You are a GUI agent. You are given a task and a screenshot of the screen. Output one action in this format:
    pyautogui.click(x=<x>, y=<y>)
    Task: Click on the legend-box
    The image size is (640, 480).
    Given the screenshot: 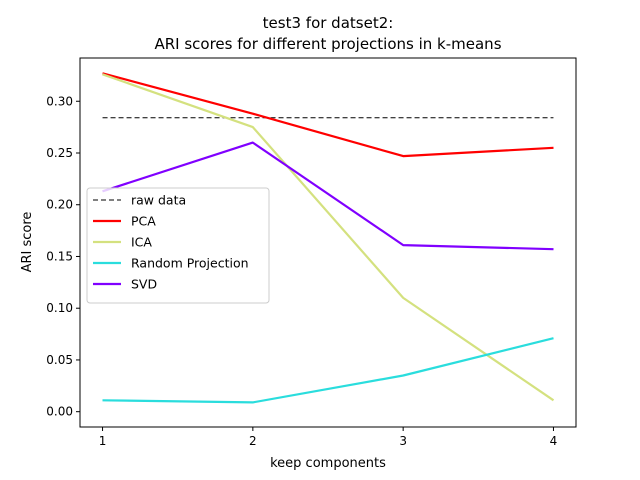 What is the action you would take?
    pyautogui.click(x=178, y=245)
    